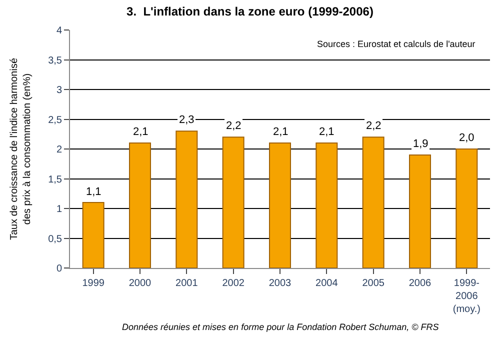  Describe the element at coordinates (233, 283) in the screenshot. I see `x-tick-label: 2002` at that location.